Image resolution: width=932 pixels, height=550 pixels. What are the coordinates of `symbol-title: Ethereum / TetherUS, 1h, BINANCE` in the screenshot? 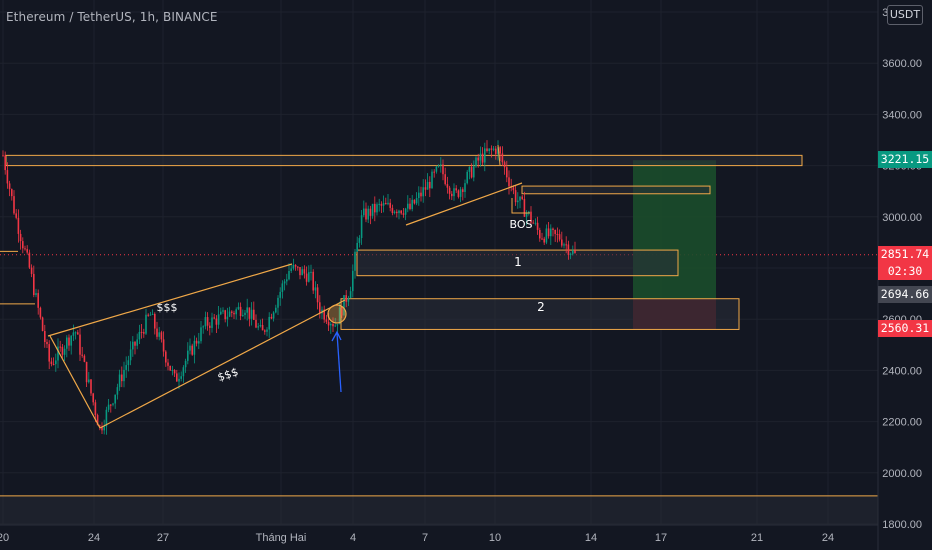 It's located at (112, 17).